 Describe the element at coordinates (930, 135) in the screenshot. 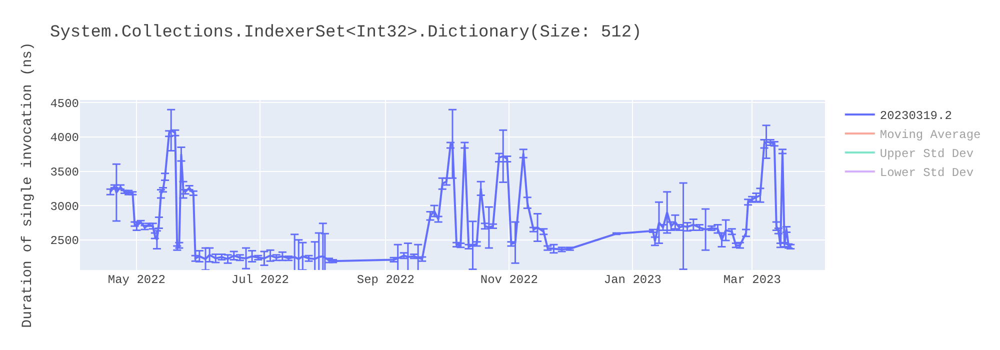

I see `legend-label: Moving Average` at that location.